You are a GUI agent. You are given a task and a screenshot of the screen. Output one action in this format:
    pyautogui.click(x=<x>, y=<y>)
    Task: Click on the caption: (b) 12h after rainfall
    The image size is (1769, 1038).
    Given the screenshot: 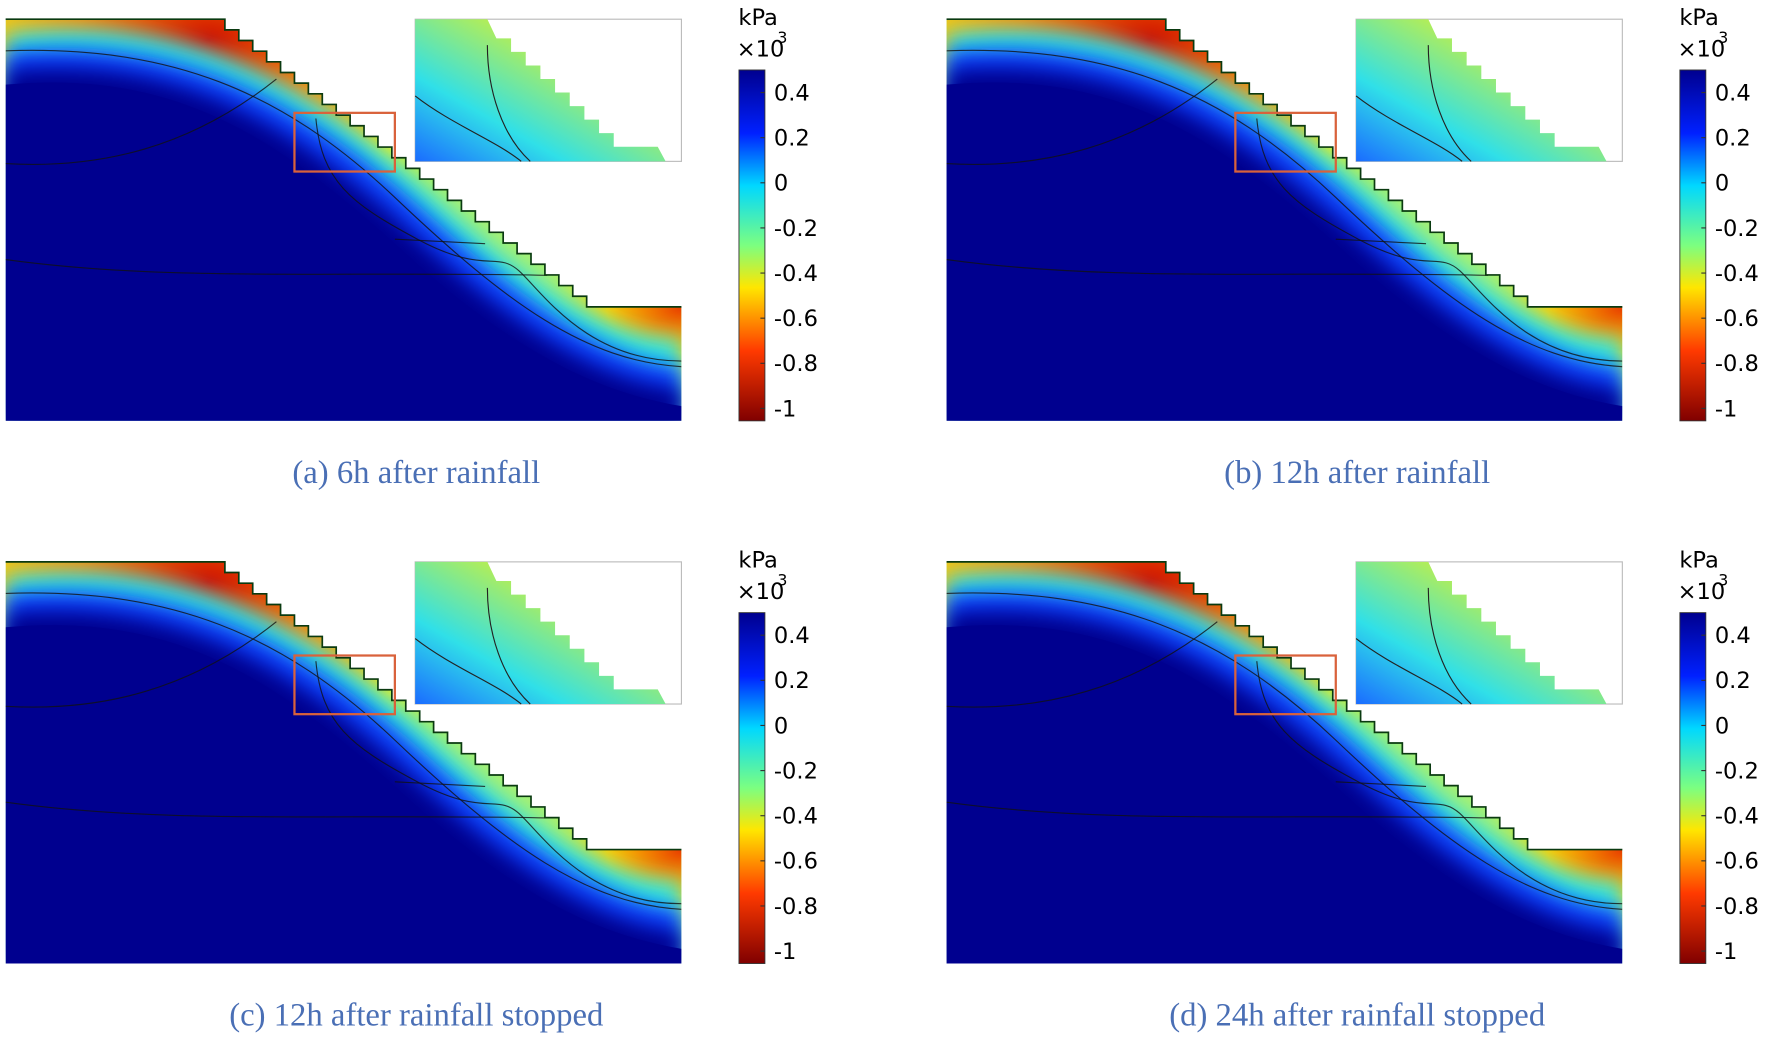 What is the action you would take?
    pyautogui.click(x=1357, y=473)
    